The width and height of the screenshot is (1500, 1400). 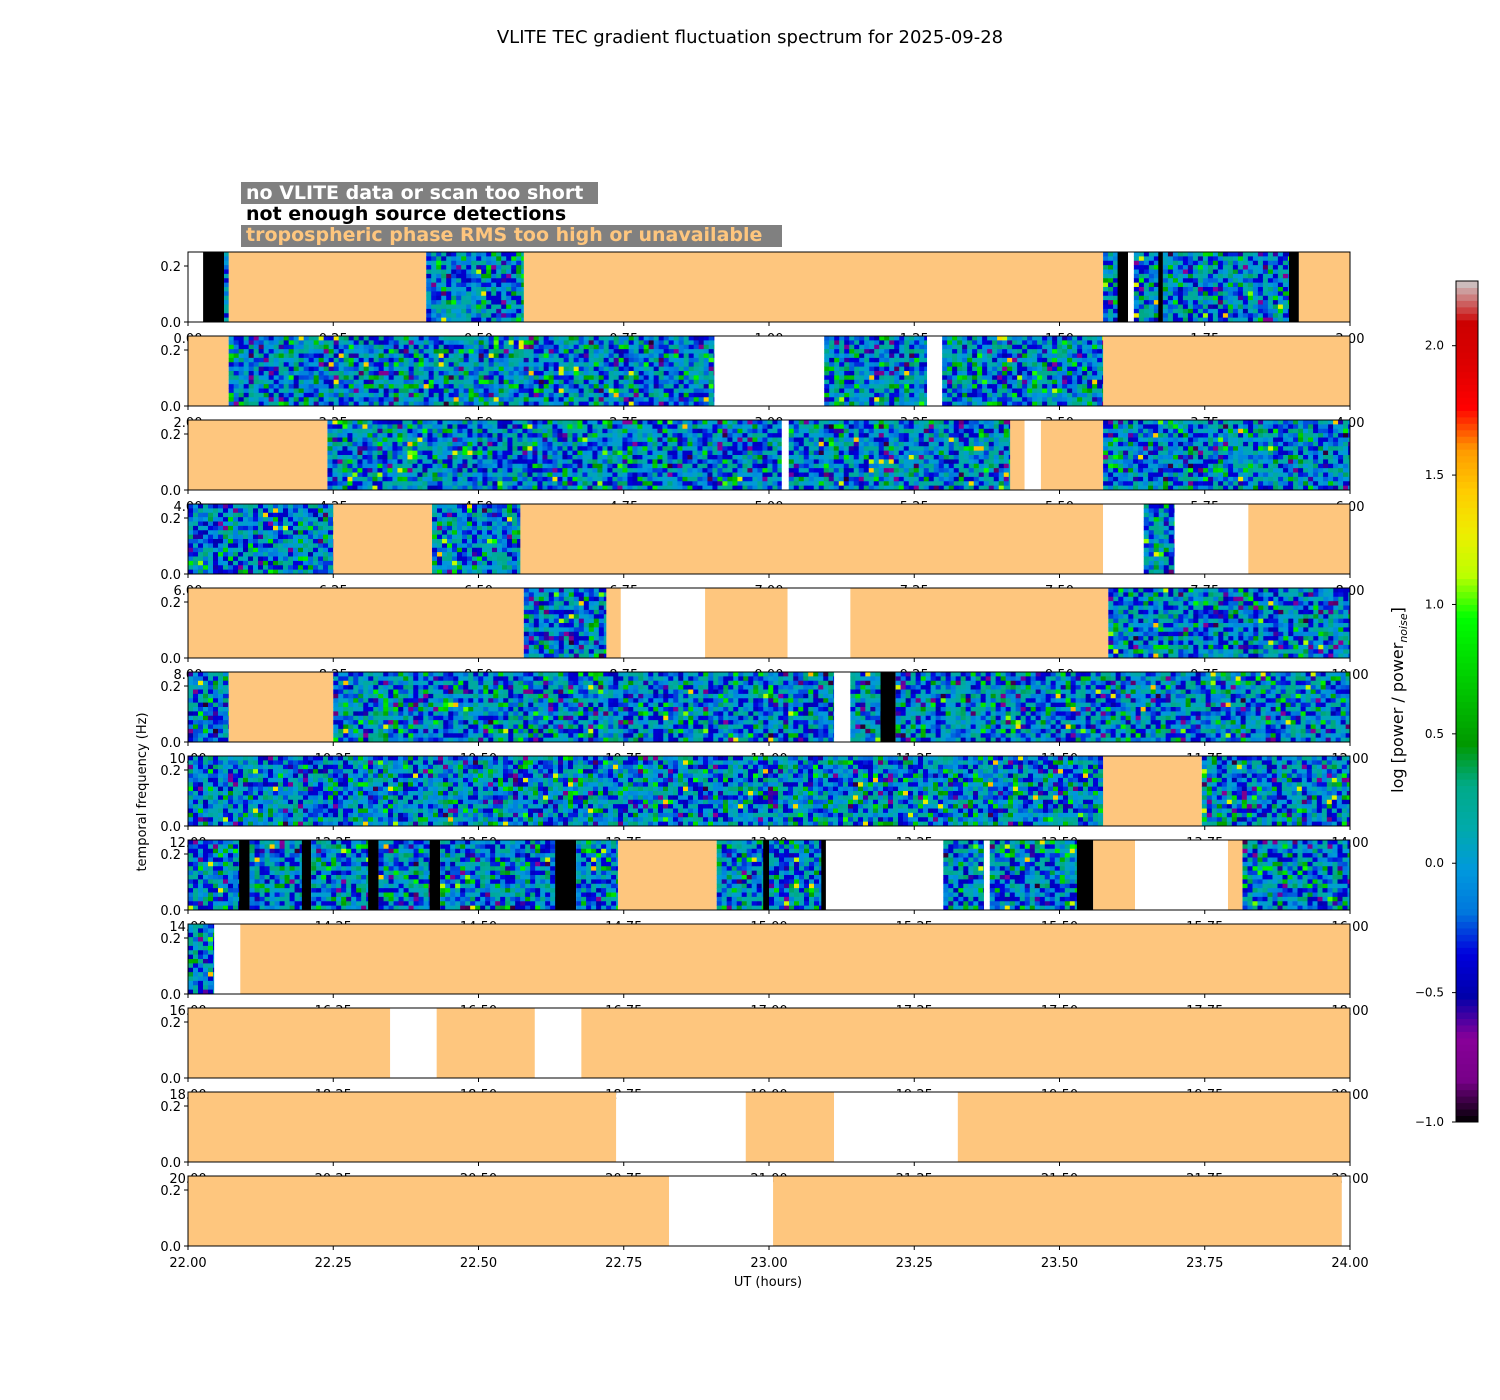 What do you see at coordinates (333, 1263) in the screenshot?
I see `x-tick-label: 22.25` at bounding box center [333, 1263].